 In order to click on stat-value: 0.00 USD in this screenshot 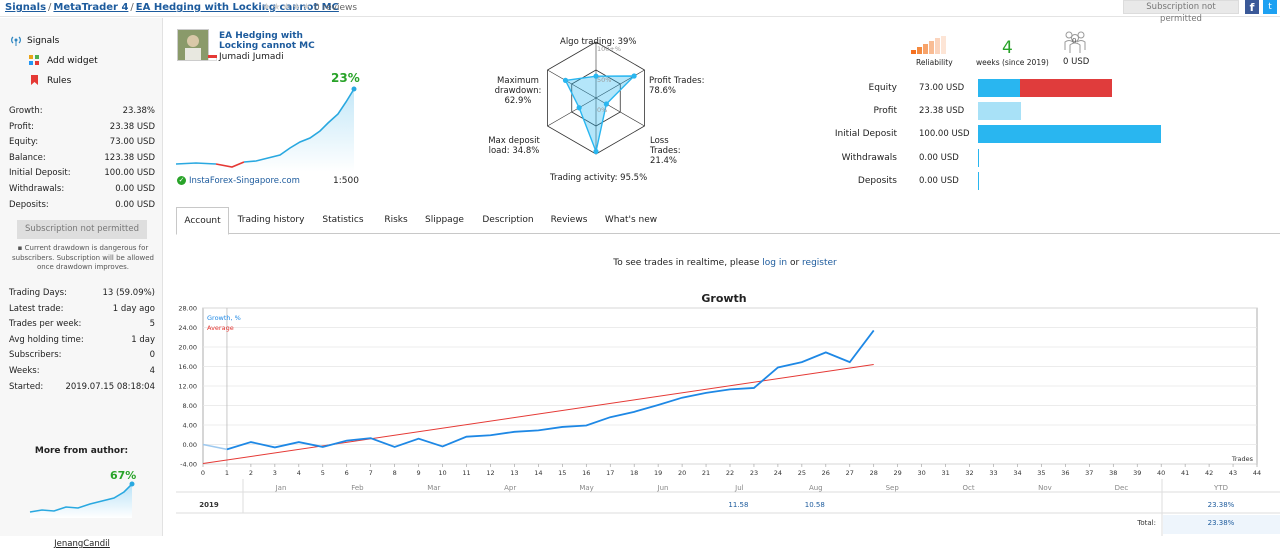, I will do `click(135, 189)`.